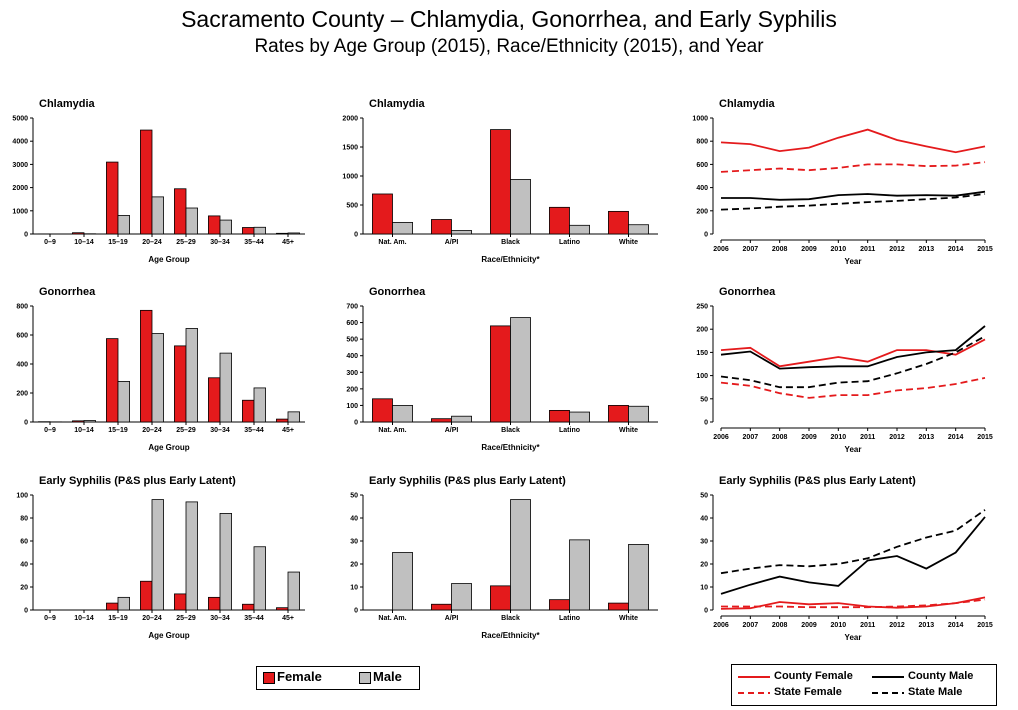 The width and height of the screenshot is (1018, 710). I want to click on age-gonorrhea-xtick-label: 35–44, so click(254, 430).